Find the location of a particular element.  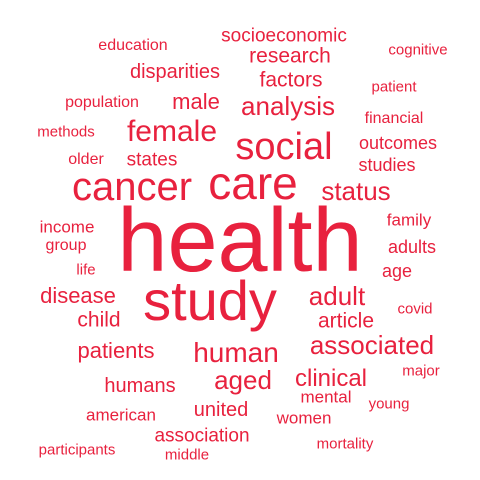

word-research: research is located at coordinates (290, 56).